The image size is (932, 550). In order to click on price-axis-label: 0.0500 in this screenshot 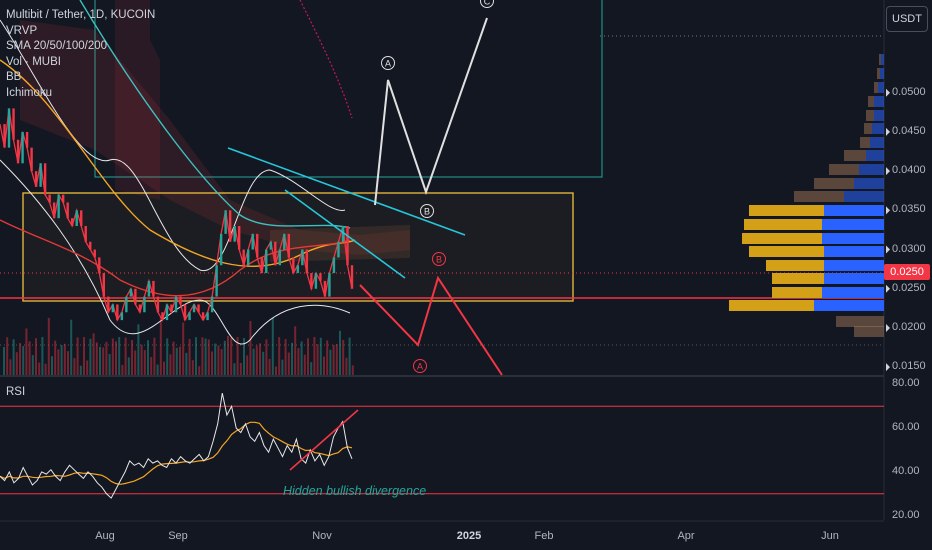, I will do `click(909, 91)`.